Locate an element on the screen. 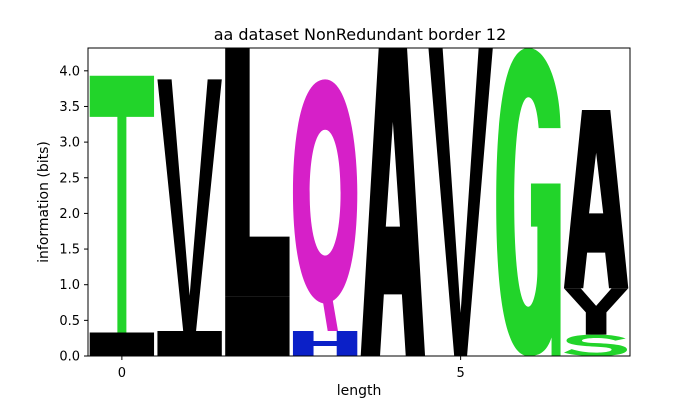 This screenshot has width=700, height=400. chart-title: aa dataset NonRedundant border 12 is located at coordinates (360, 34).